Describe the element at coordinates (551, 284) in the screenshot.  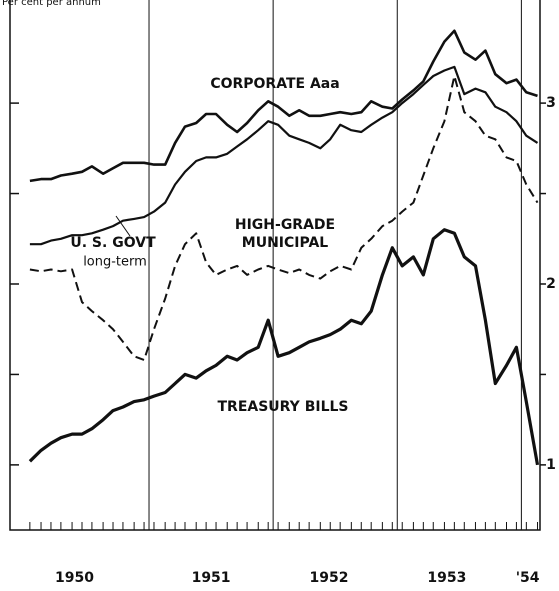
I see `y-tick-label: 2` at that location.